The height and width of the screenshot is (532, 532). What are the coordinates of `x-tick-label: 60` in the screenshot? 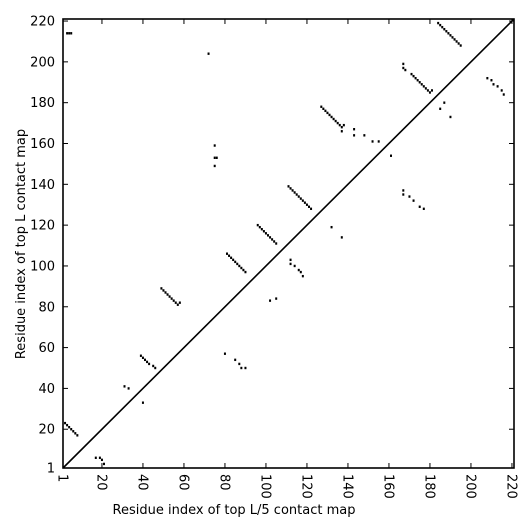 It's located at (182, 482).